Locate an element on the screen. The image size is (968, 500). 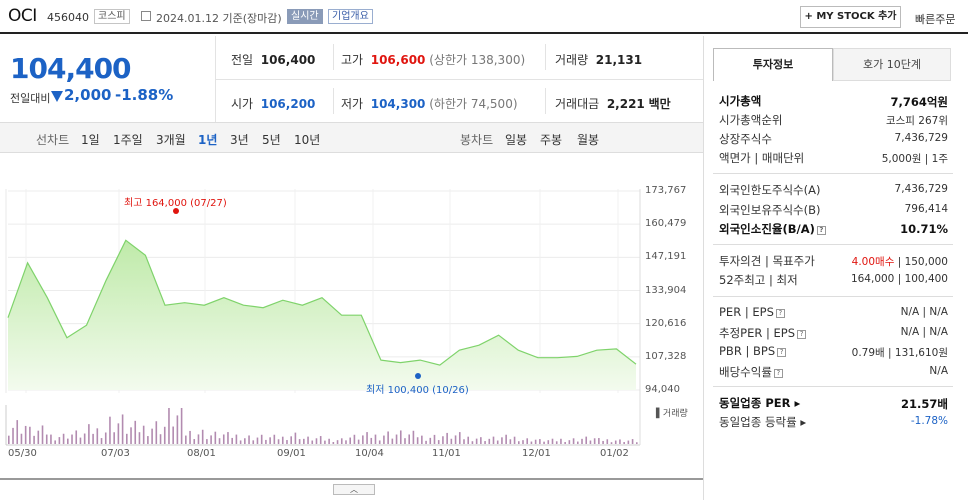
info-value: 코스피 267위 is located at coordinates (916, 121).